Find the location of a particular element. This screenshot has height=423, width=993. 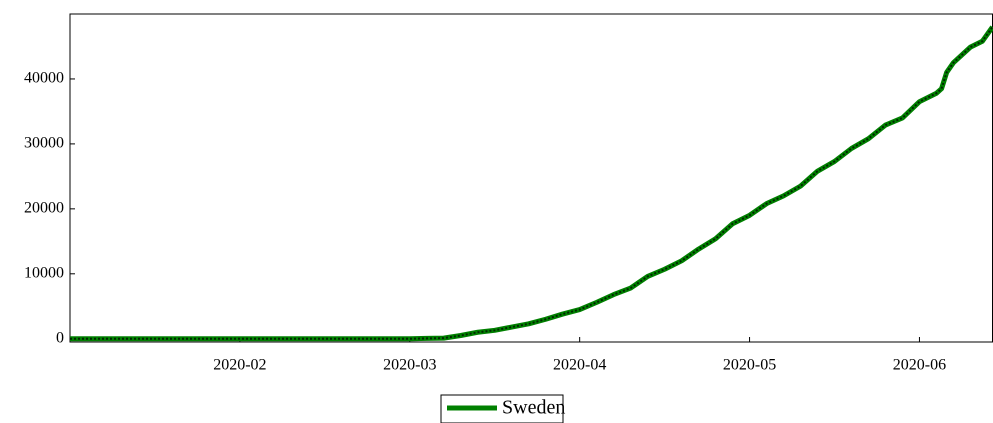

y-tick-label: 0 is located at coordinates (60, 337).